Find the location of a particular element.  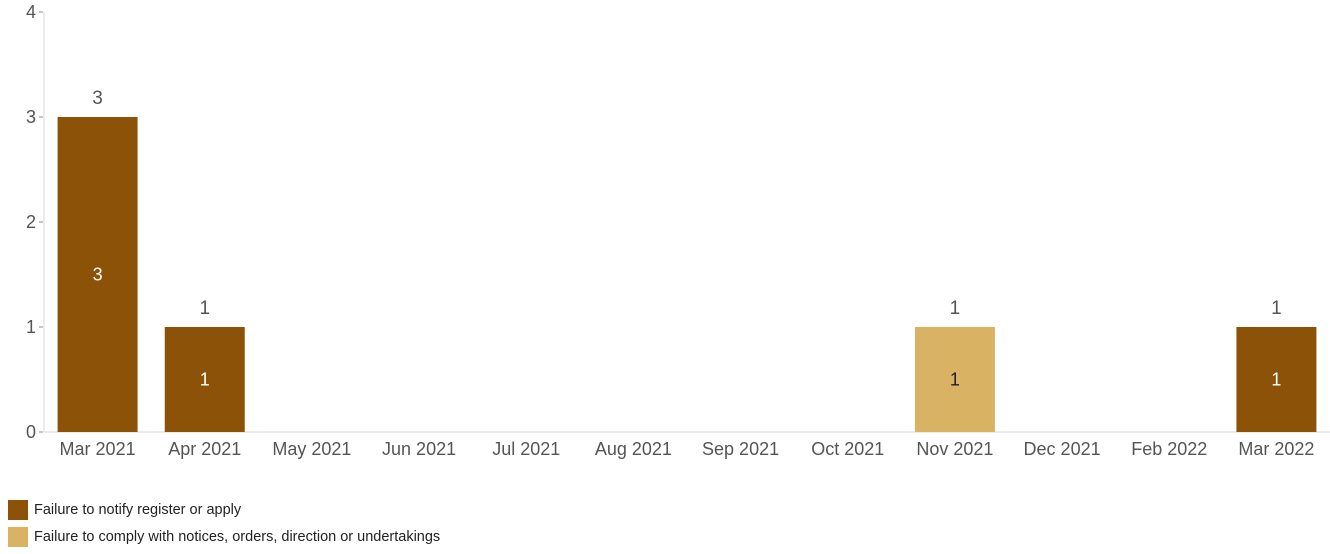

y-tick-label: 2 is located at coordinates (31, 222).